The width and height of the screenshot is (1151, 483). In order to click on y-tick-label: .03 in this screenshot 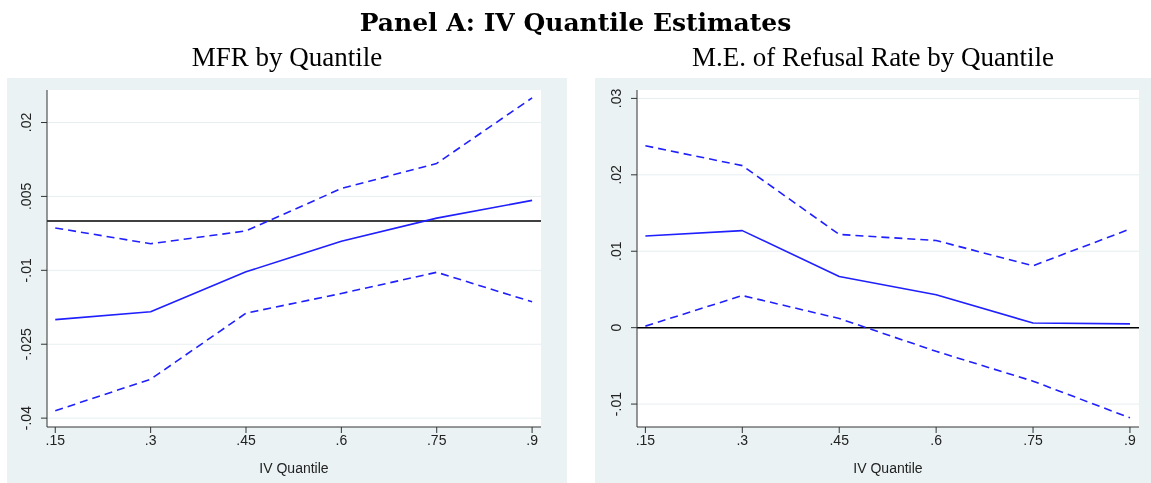, I will do `click(616, 98)`.